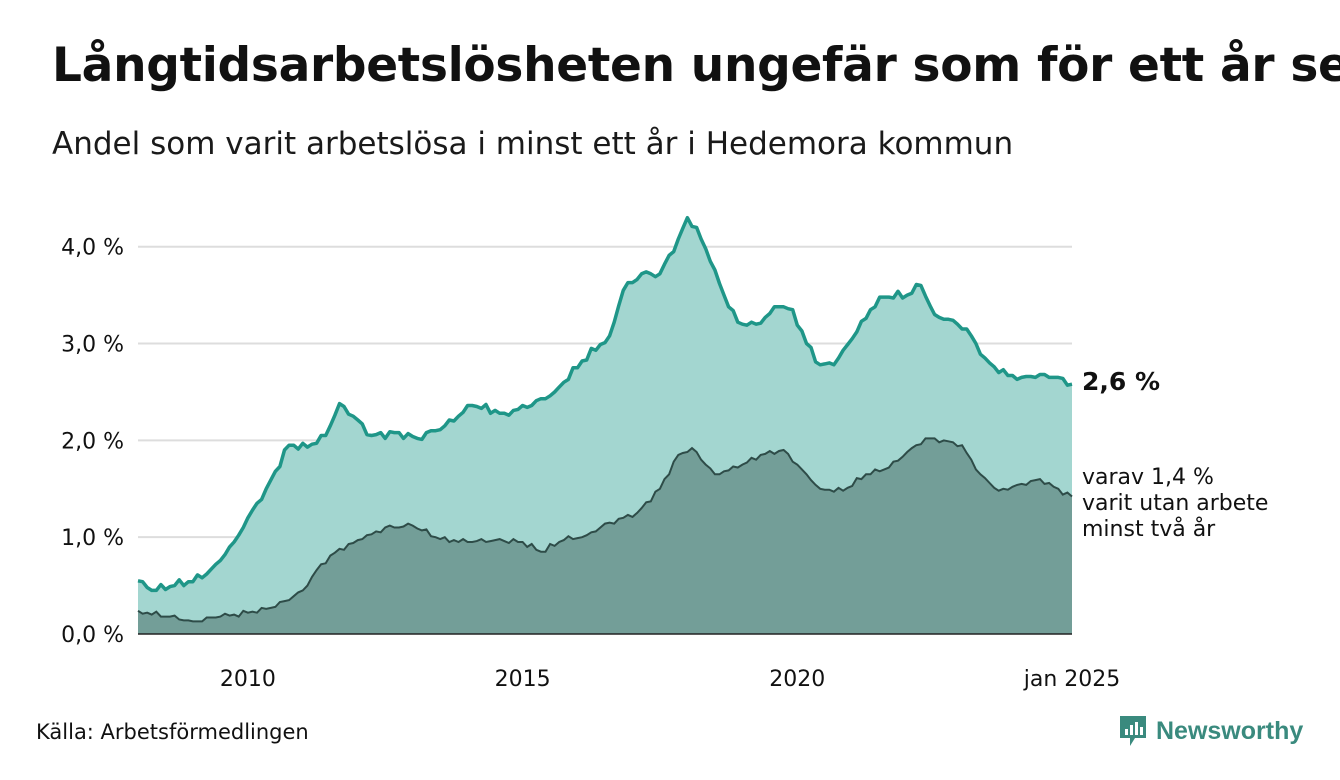  I want to click on brand-name: Newsworthy, so click(1230, 730).